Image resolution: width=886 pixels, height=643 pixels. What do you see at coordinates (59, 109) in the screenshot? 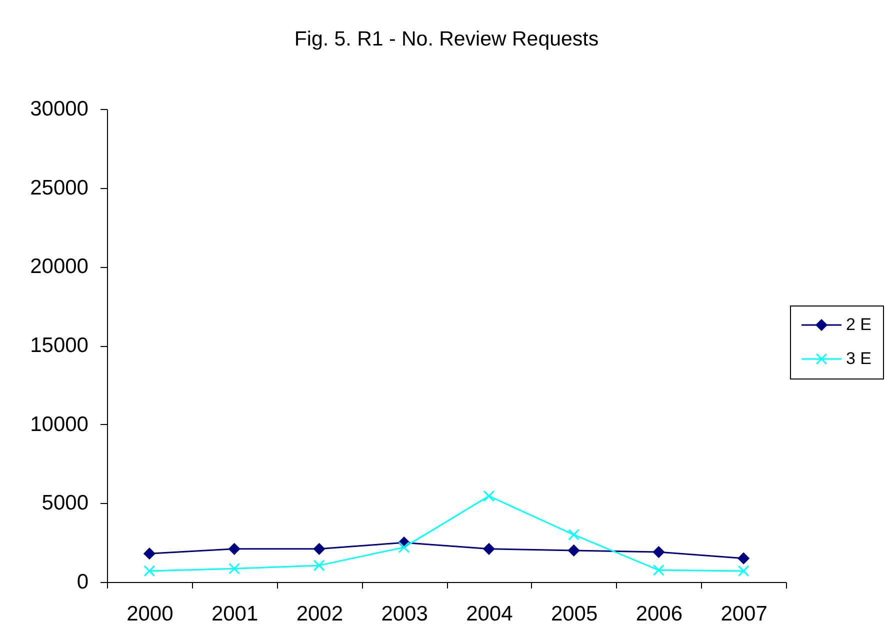
I see `y-tick-label: 30000` at bounding box center [59, 109].